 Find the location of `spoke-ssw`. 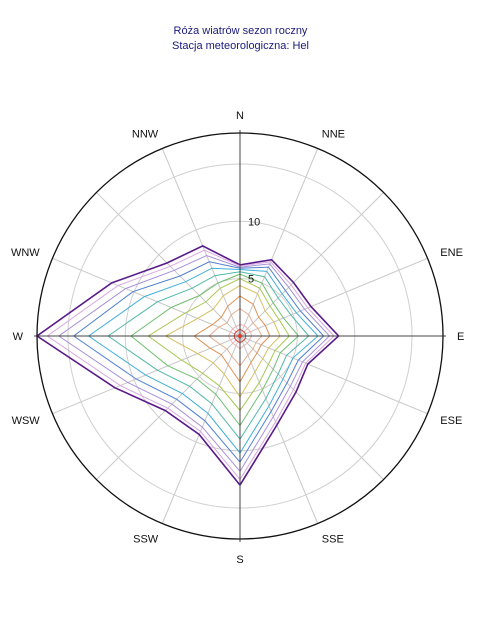

spoke-ssw is located at coordinates (201, 429).